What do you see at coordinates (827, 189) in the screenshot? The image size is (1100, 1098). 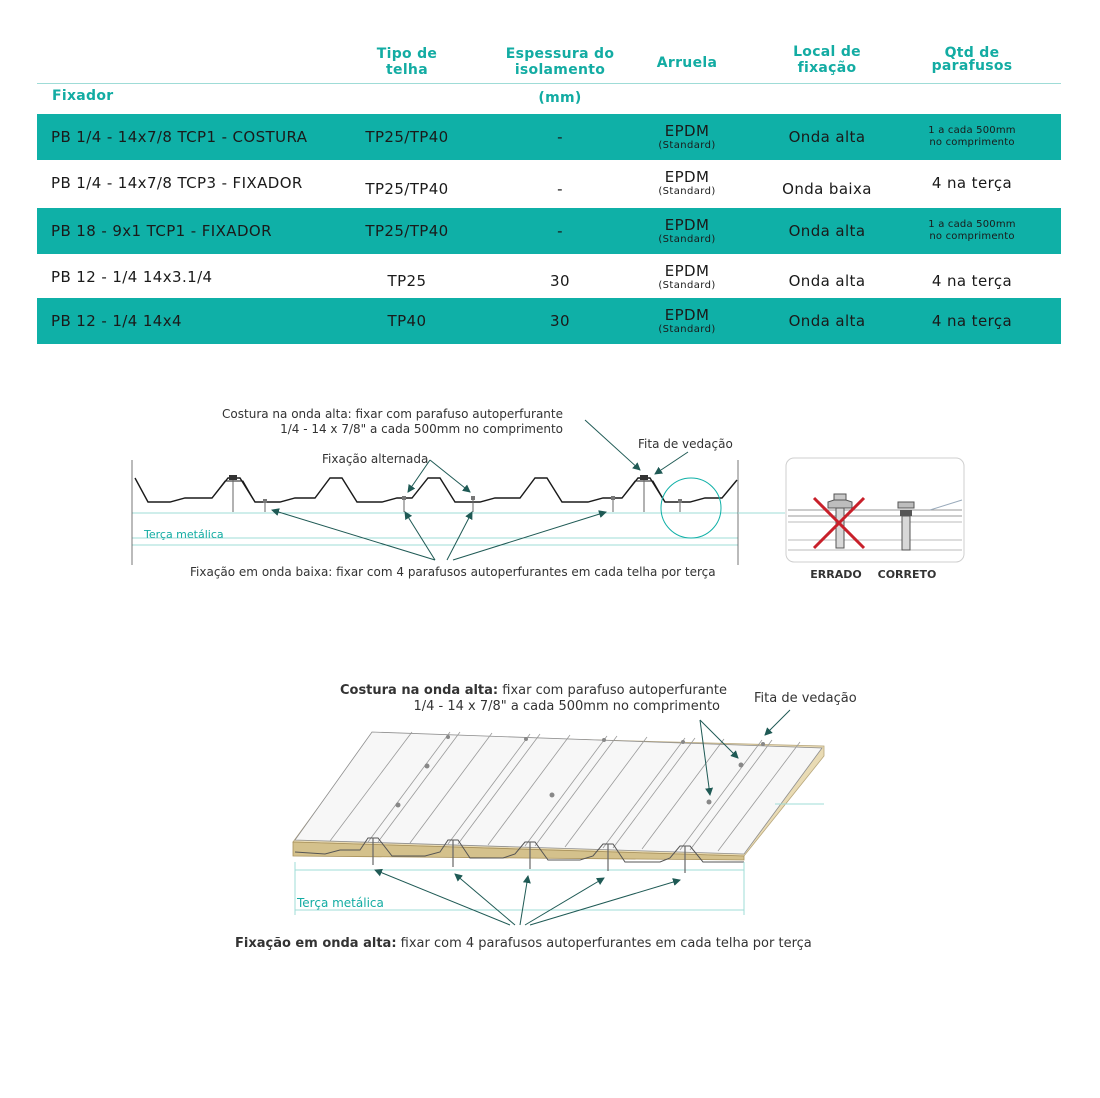 I see `cell-local: Onda baixa` at bounding box center [827, 189].